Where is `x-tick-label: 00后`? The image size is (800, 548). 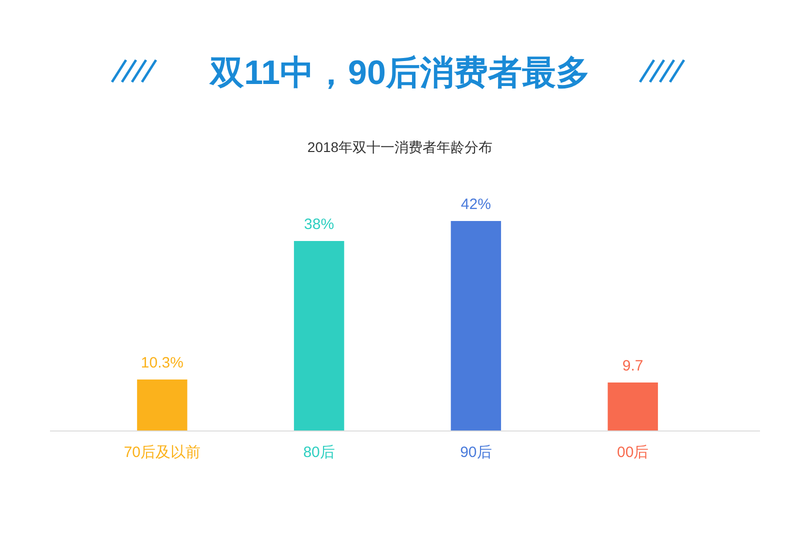 x-tick-label: 00后 is located at coordinates (632, 452).